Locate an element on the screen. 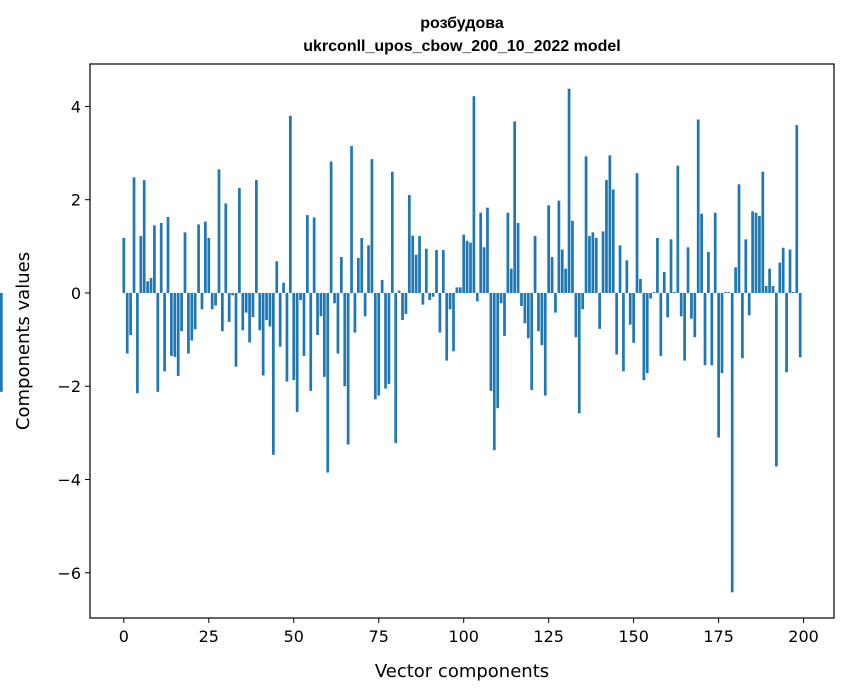  y-axis: −6 −4 −2 0 2 4 is located at coordinates (73, 340).